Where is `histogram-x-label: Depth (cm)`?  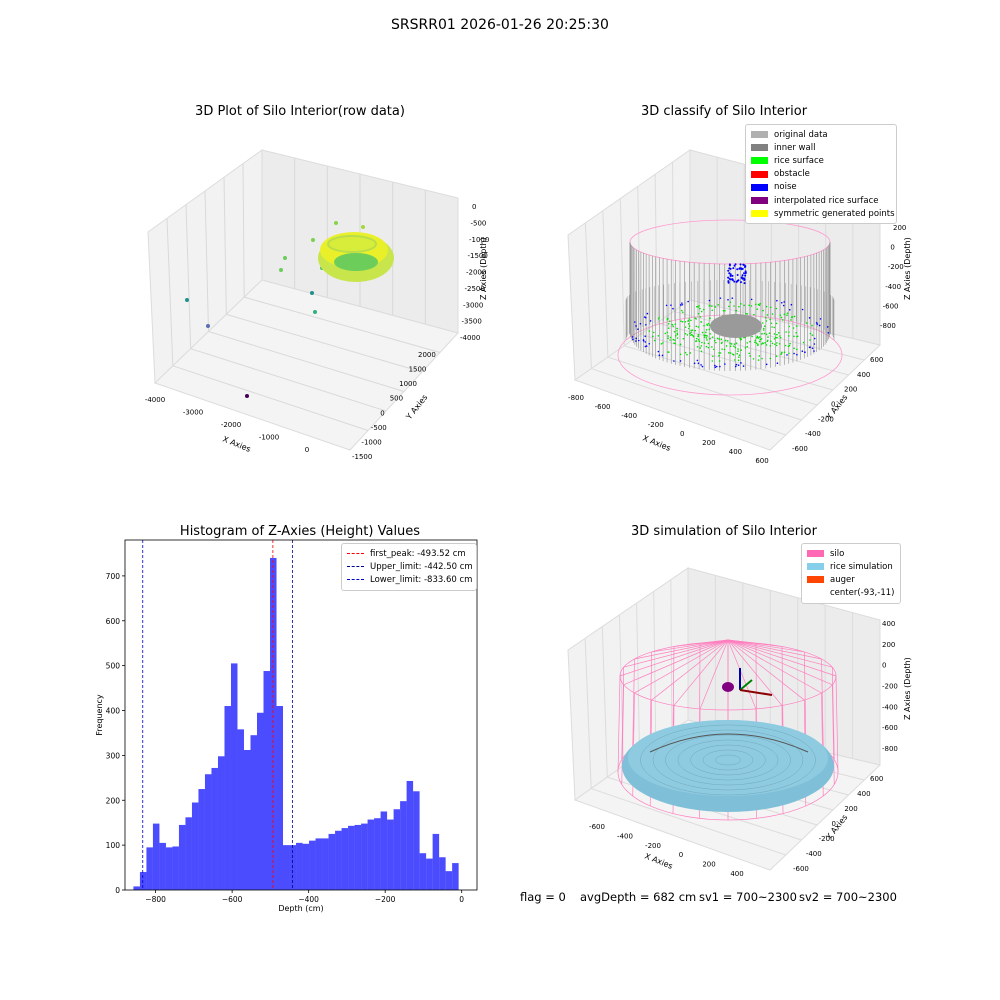 histogram-x-label: Depth (cm) is located at coordinates (300, 908).